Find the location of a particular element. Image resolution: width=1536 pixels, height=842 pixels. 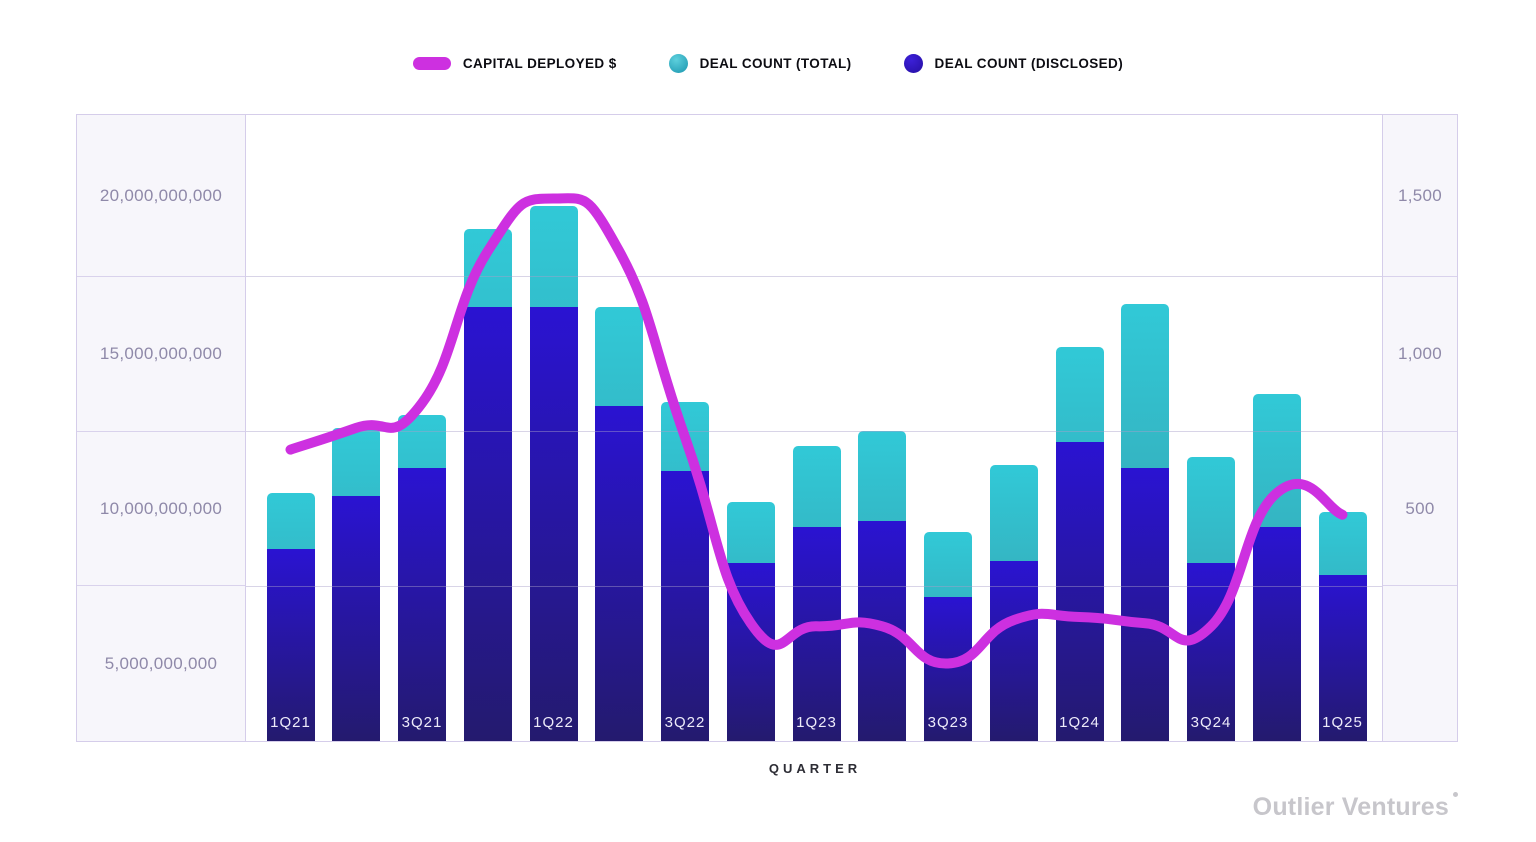

bar-disclosed-1Q25 is located at coordinates (1342, 658).